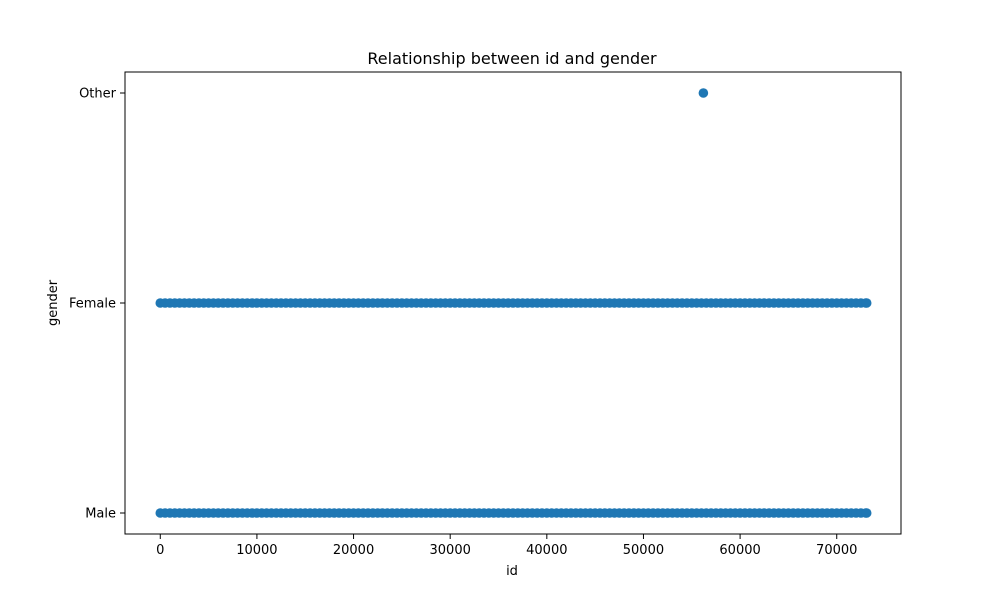  Describe the element at coordinates (98, 94) in the screenshot. I see `y-tick-label: Other` at that location.